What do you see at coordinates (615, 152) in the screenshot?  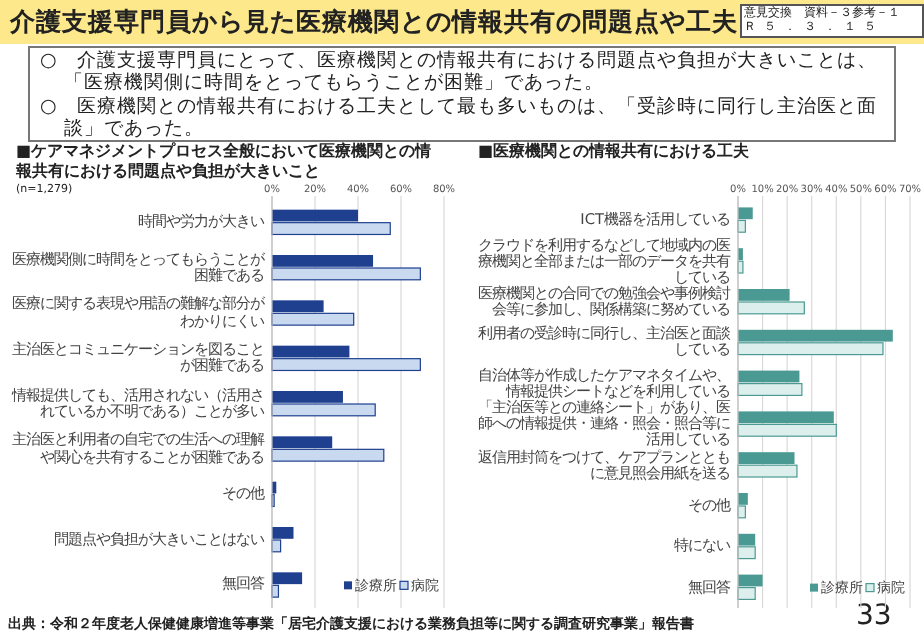 I see `chart-title: ■医療機関との情報共有における工夫` at bounding box center [615, 152].